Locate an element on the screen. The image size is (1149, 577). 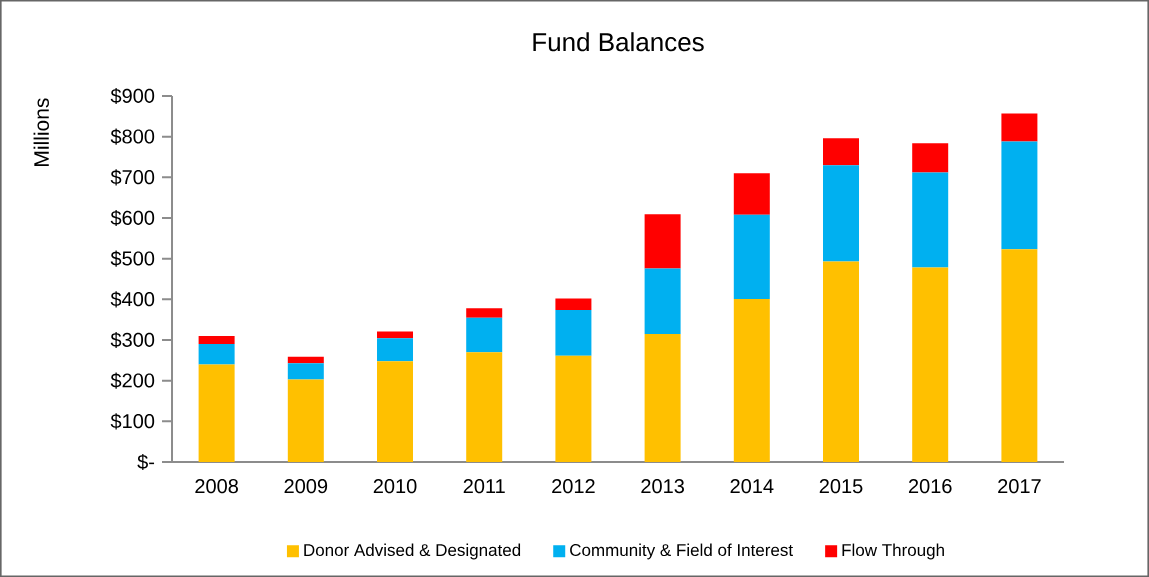
y-axis-title: Millions is located at coordinates (41, 132).